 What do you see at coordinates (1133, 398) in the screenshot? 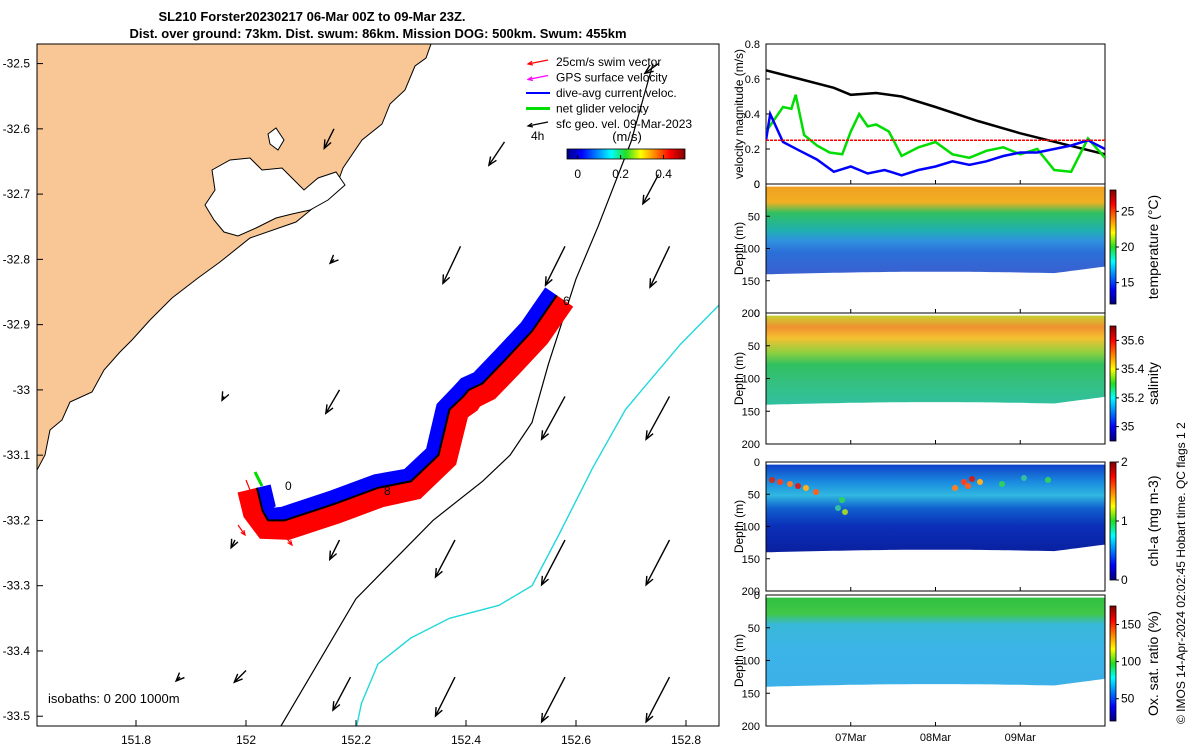
I see `section-colorbar-tick-label: 35.2` at bounding box center [1133, 398].